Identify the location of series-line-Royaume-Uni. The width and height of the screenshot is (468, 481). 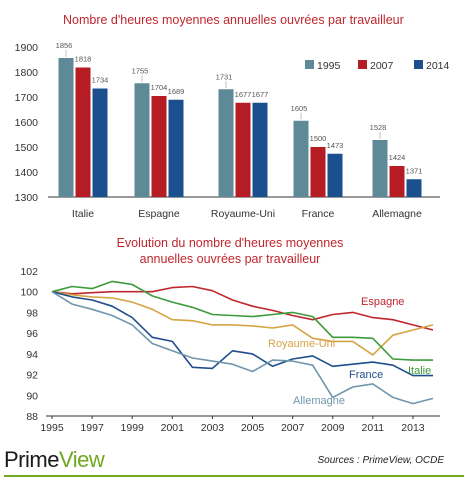
(242, 323).